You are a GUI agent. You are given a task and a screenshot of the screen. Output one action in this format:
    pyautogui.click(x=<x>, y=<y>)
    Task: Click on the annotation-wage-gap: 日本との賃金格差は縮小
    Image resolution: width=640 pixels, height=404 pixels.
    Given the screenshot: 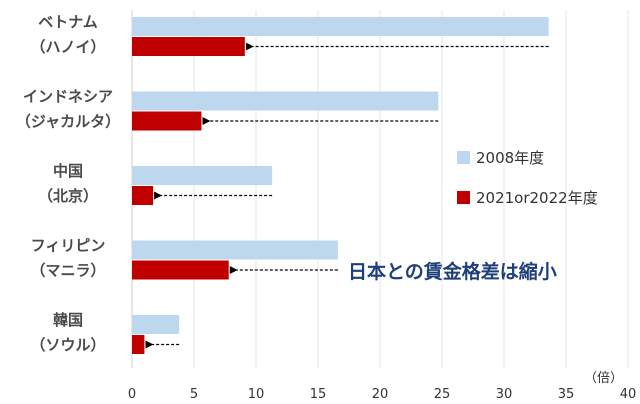 What is the action you would take?
    pyautogui.click(x=452, y=271)
    